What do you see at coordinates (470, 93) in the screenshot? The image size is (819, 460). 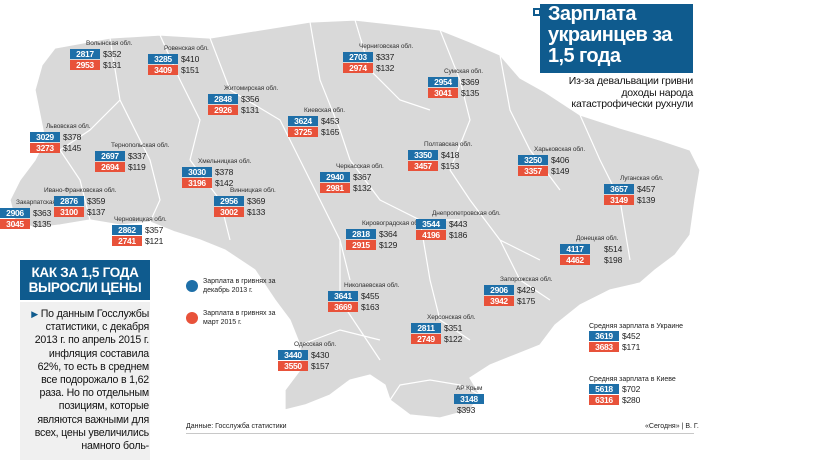 I see `usd-2015: $135` at bounding box center [470, 93].